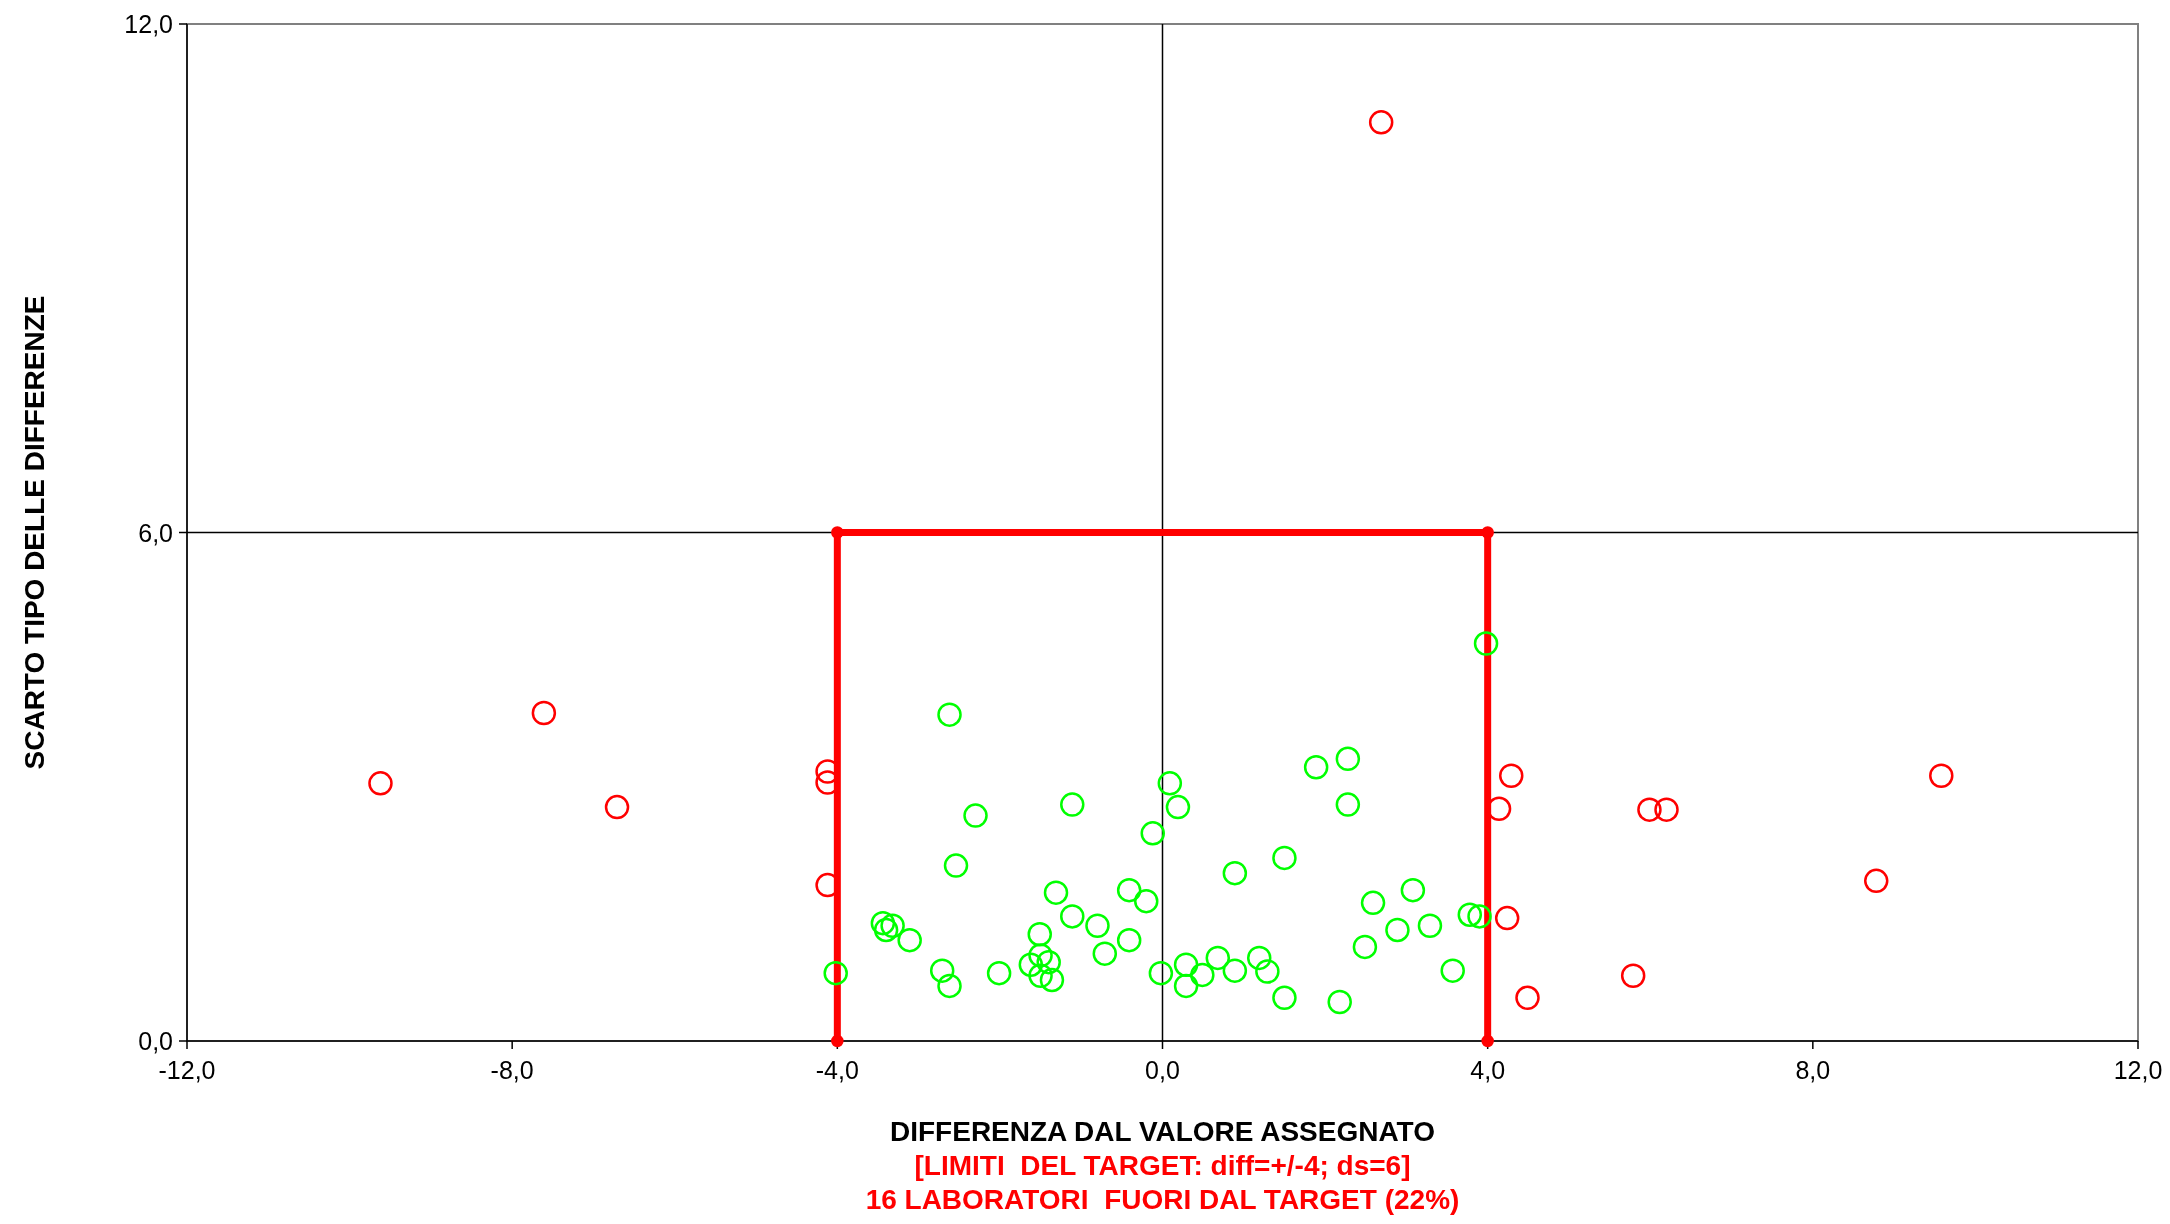 The image size is (2170, 1224). Describe the element at coordinates (155, 1041) in the screenshot. I see `y-tick-label: 0,0` at that location.